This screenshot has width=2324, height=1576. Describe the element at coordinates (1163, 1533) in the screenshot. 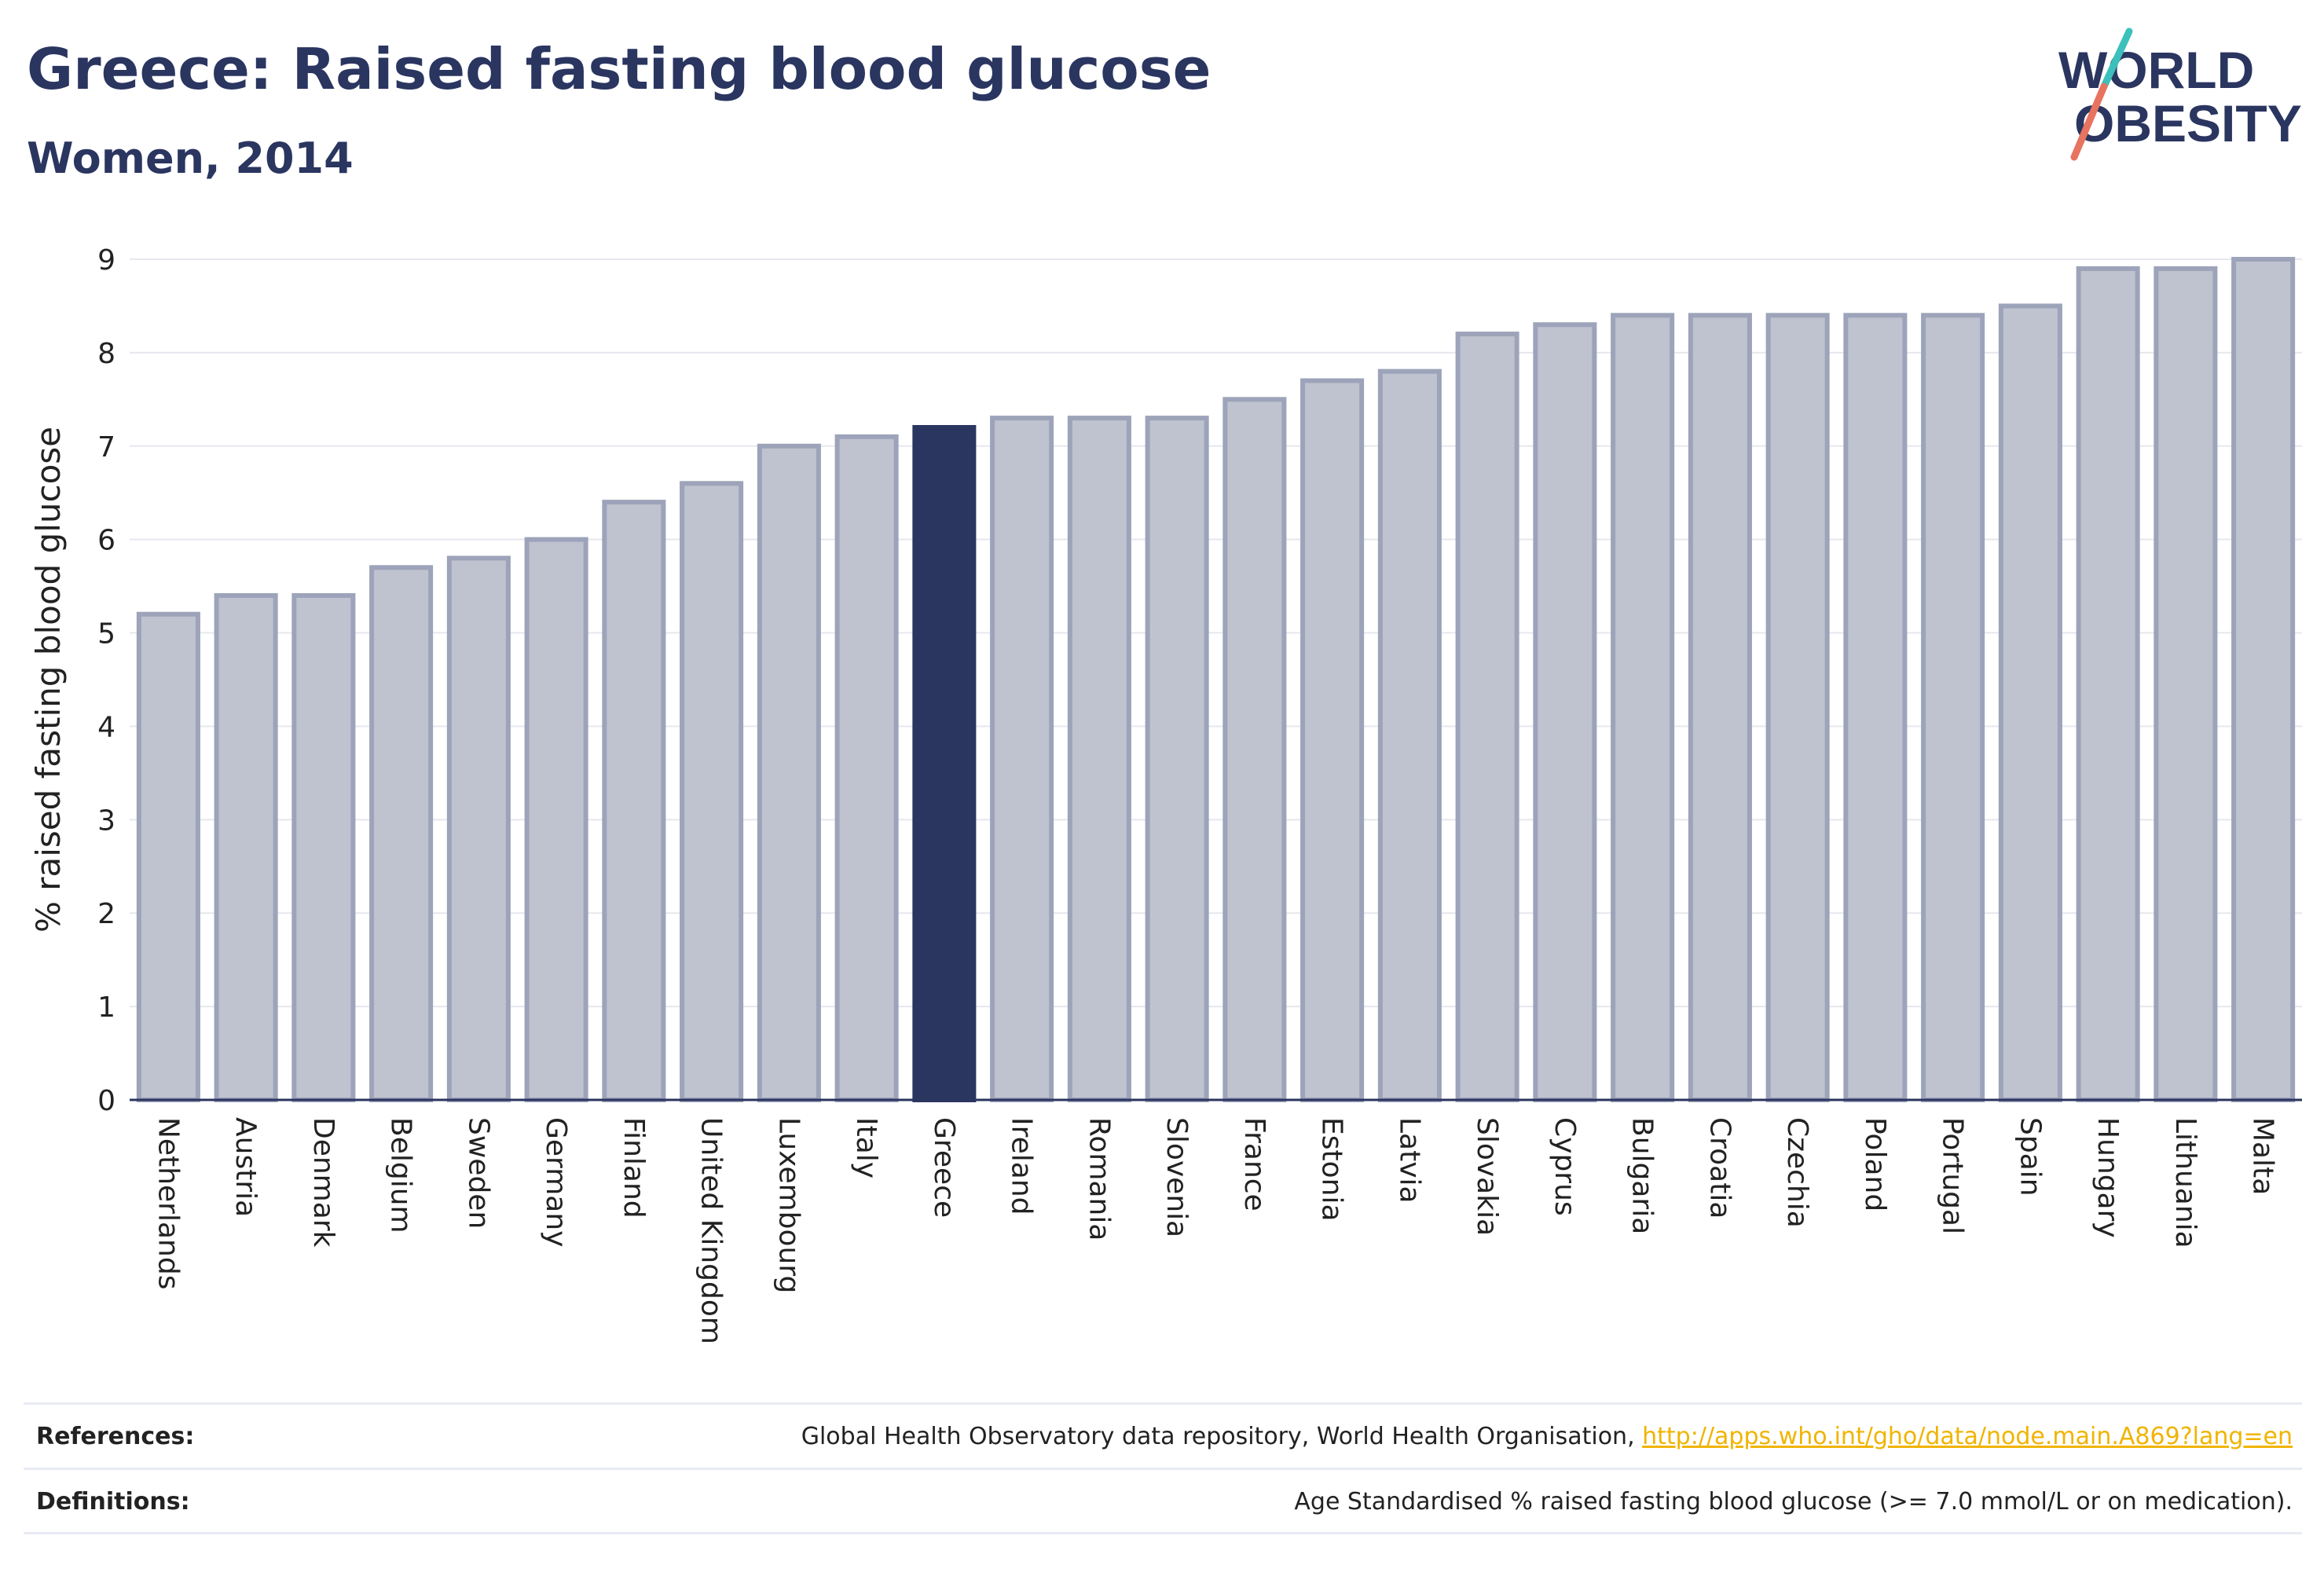

I see `footer-divider` at that location.